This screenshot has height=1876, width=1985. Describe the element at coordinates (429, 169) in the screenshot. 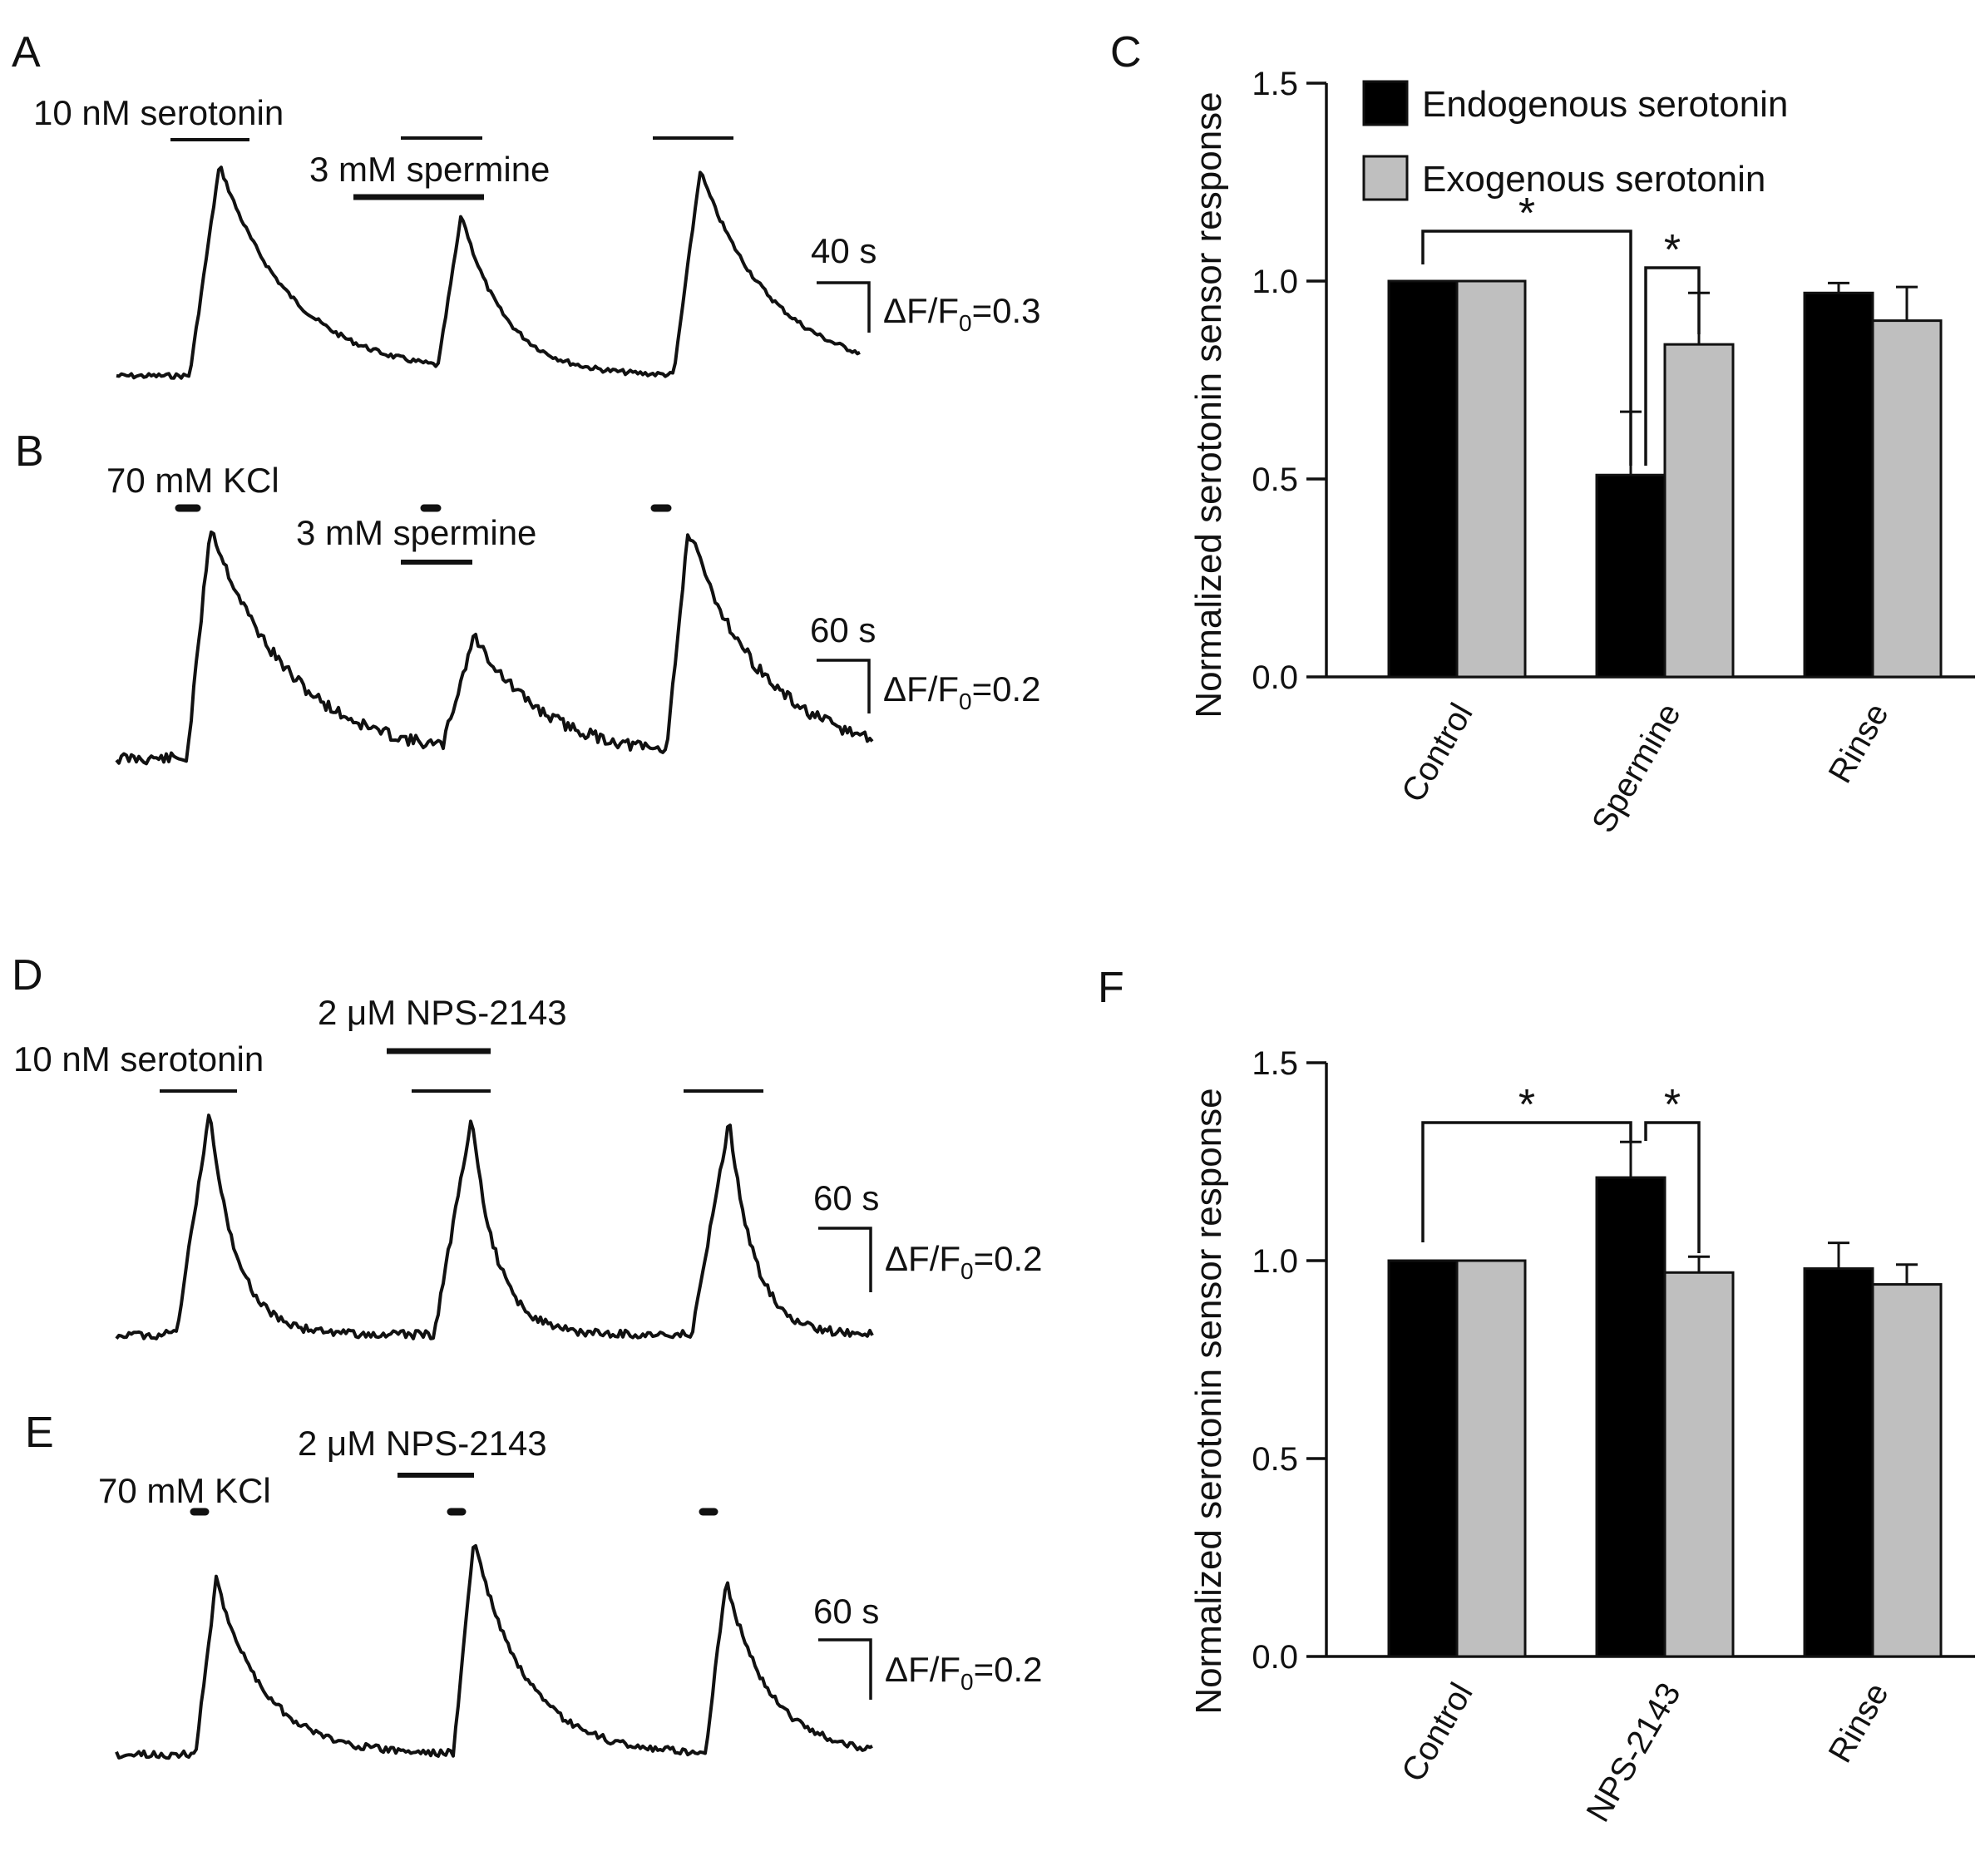

I see `trace-a-drug2-label: 3 mM spermine` at that location.